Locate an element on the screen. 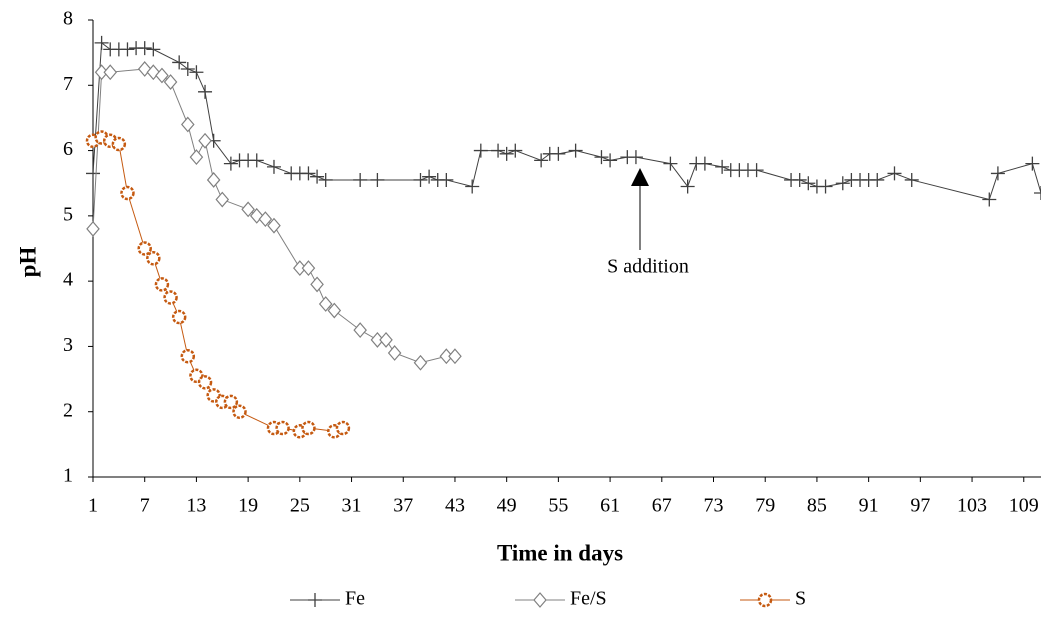  x-tick-label: 19 is located at coordinates (248, 506).